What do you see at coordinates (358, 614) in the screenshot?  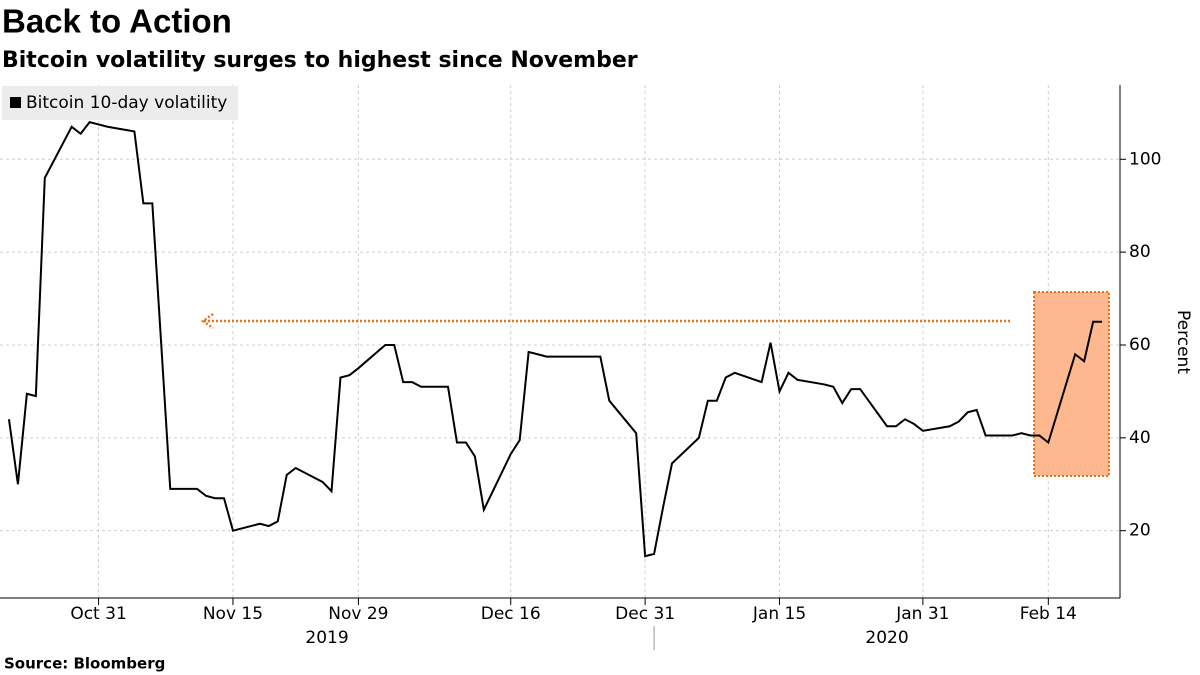 I see `x-tick-label: Nov 29` at bounding box center [358, 614].